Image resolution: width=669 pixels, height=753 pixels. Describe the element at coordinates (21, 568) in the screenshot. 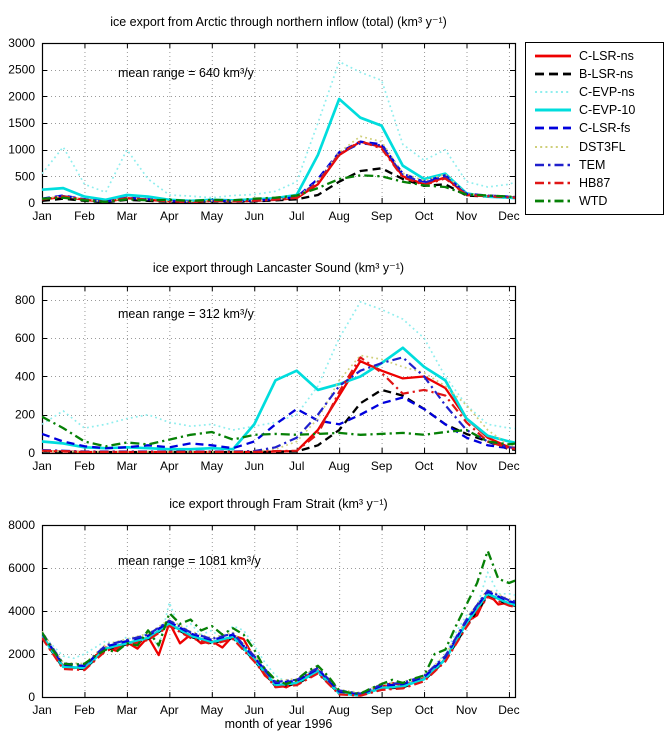

I see `y-tick-label: 6000` at that location.